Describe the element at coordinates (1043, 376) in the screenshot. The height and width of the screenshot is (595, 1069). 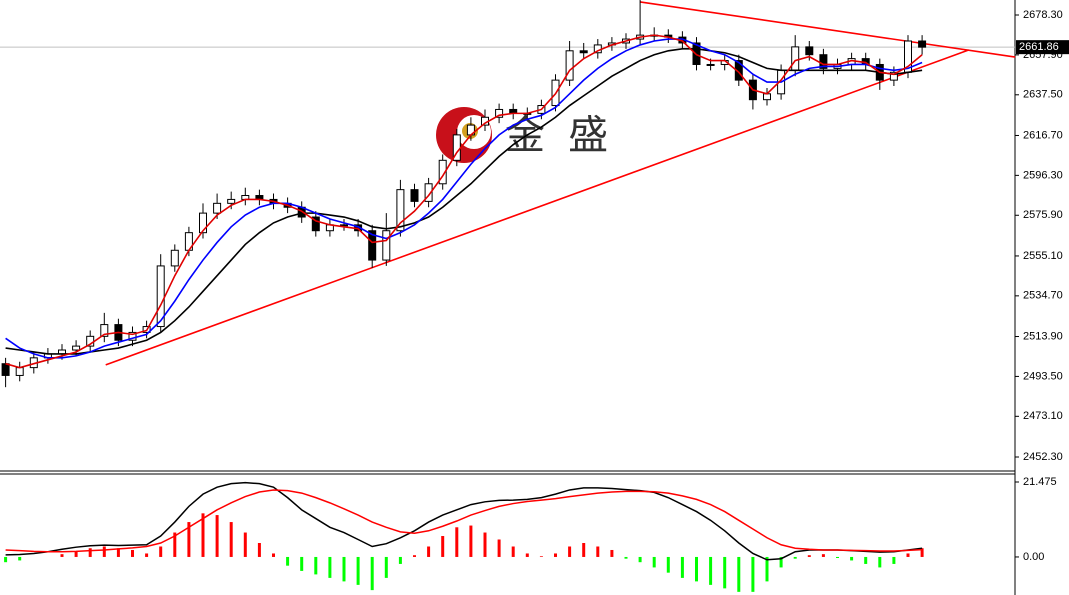
I see `y-tick-label: 2493.50` at that location.